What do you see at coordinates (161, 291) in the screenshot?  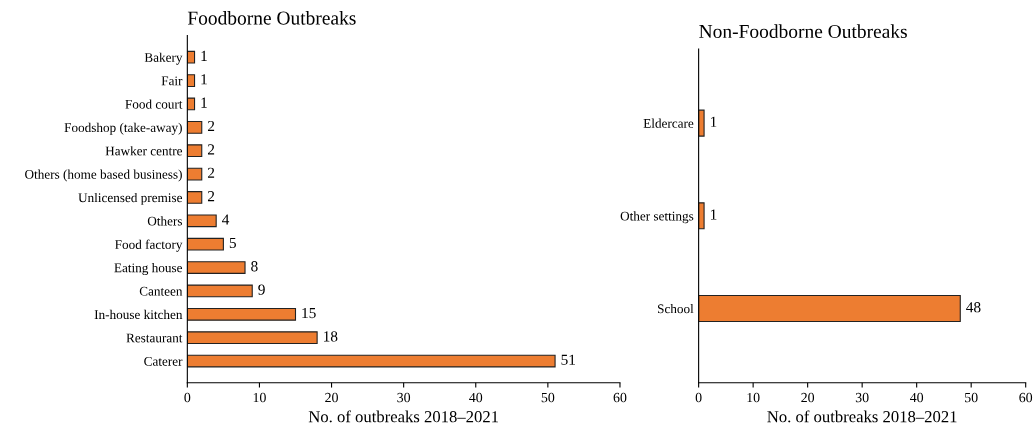 I see `y-tick-label: Canteen` at bounding box center [161, 291].